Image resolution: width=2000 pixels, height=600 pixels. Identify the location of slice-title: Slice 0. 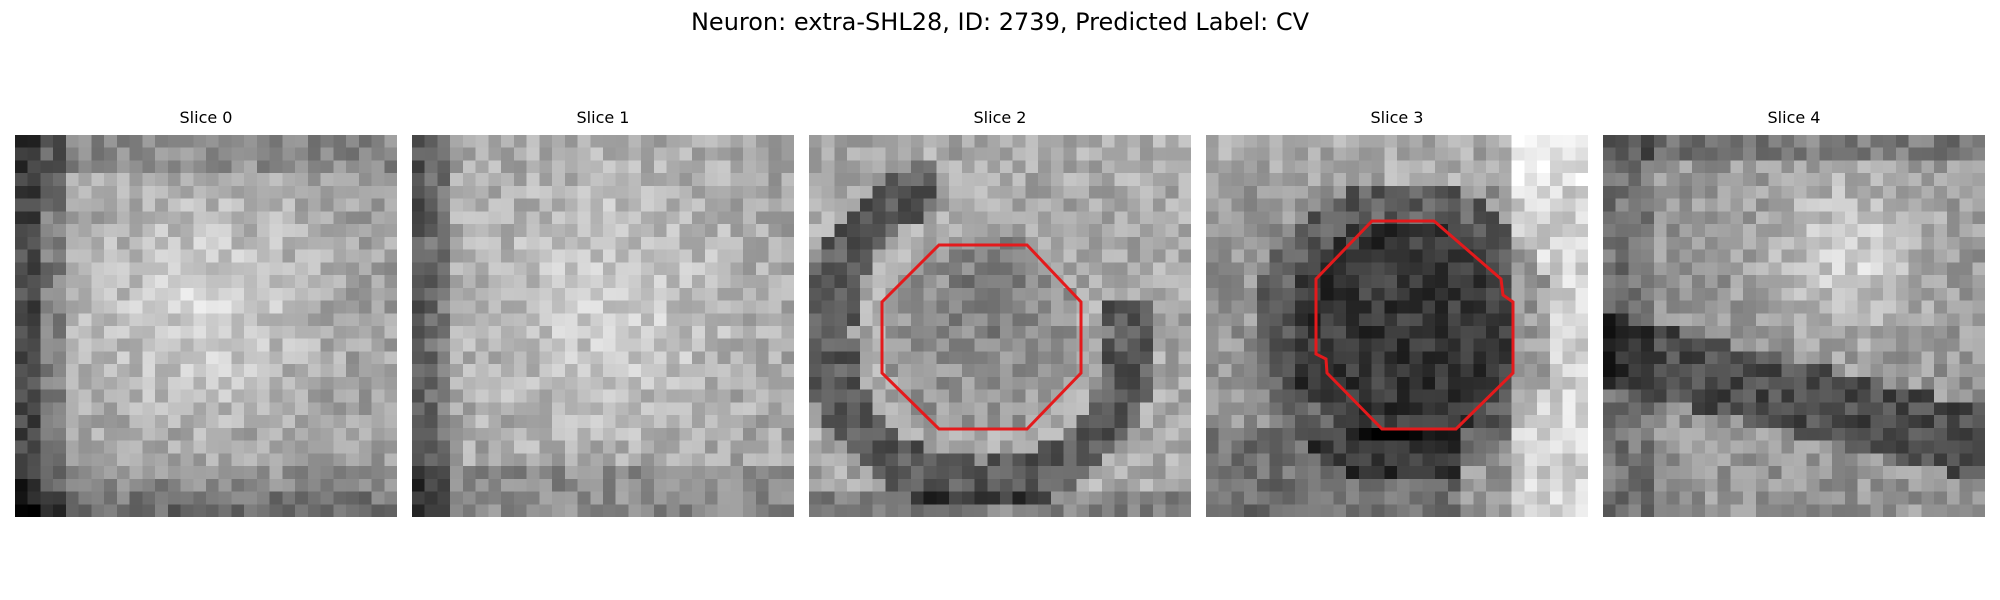
(206, 117).